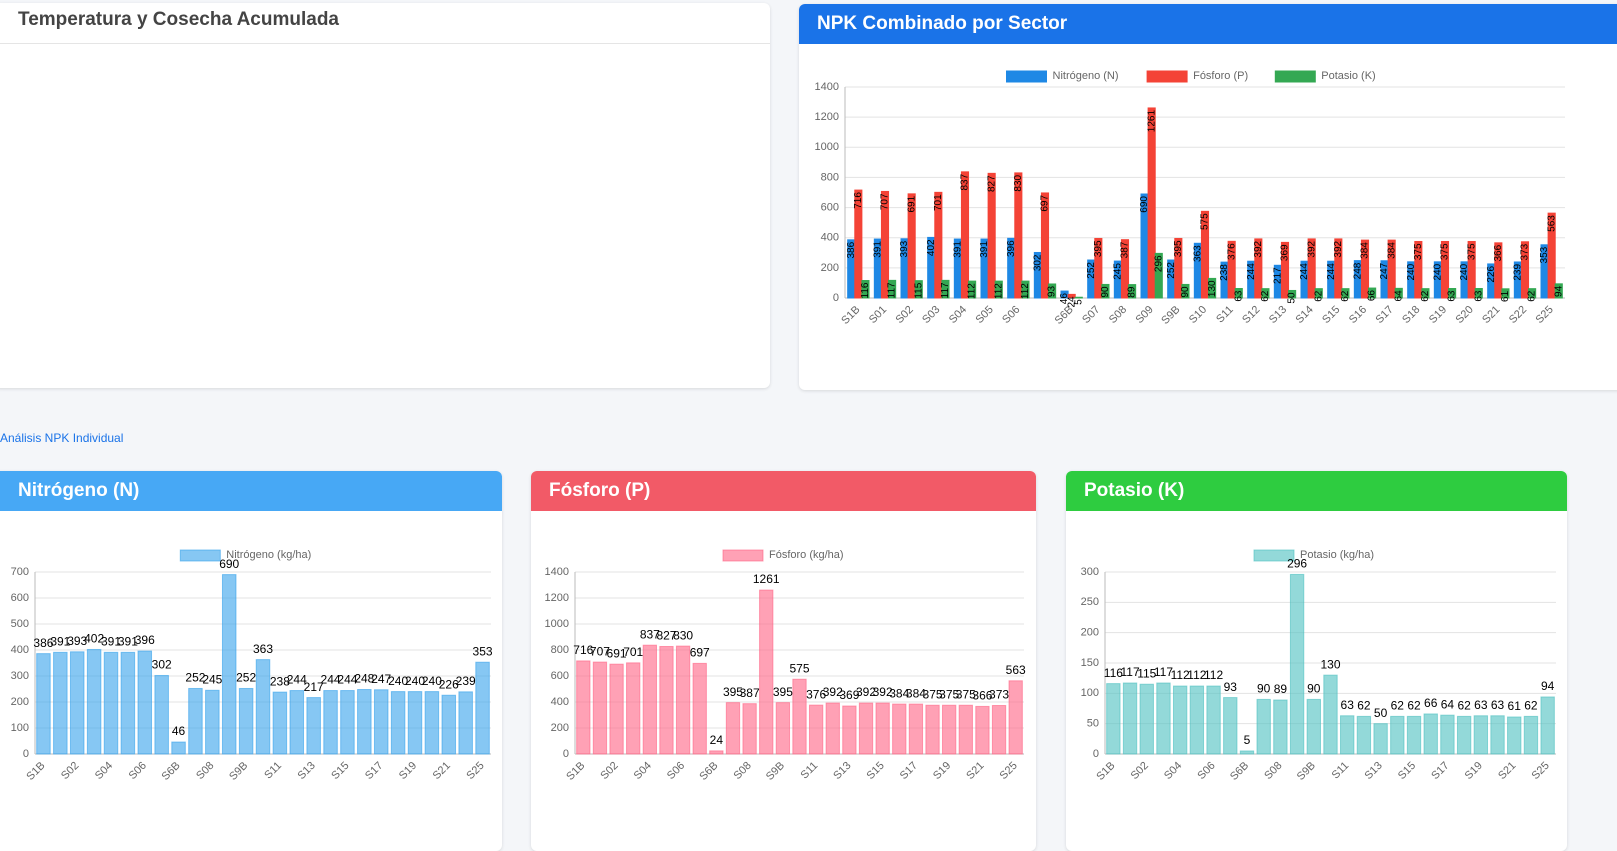 The image size is (1617, 851). What do you see at coordinates (1358, 270) in the screenshot?
I see `data-label: 248` at bounding box center [1358, 270].